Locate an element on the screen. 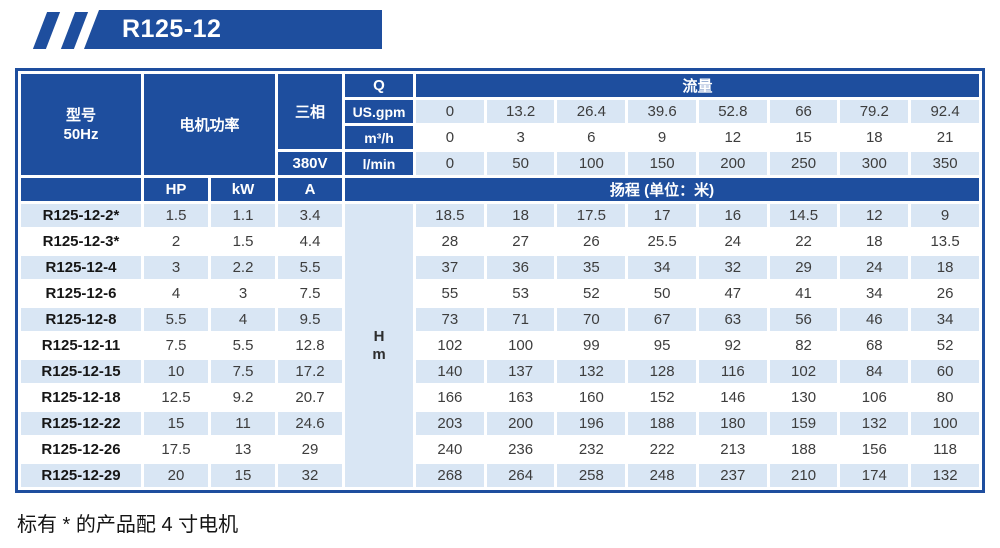 The height and width of the screenshot is (548, 1000). amp-header: A is located at coordinates (310, 189).